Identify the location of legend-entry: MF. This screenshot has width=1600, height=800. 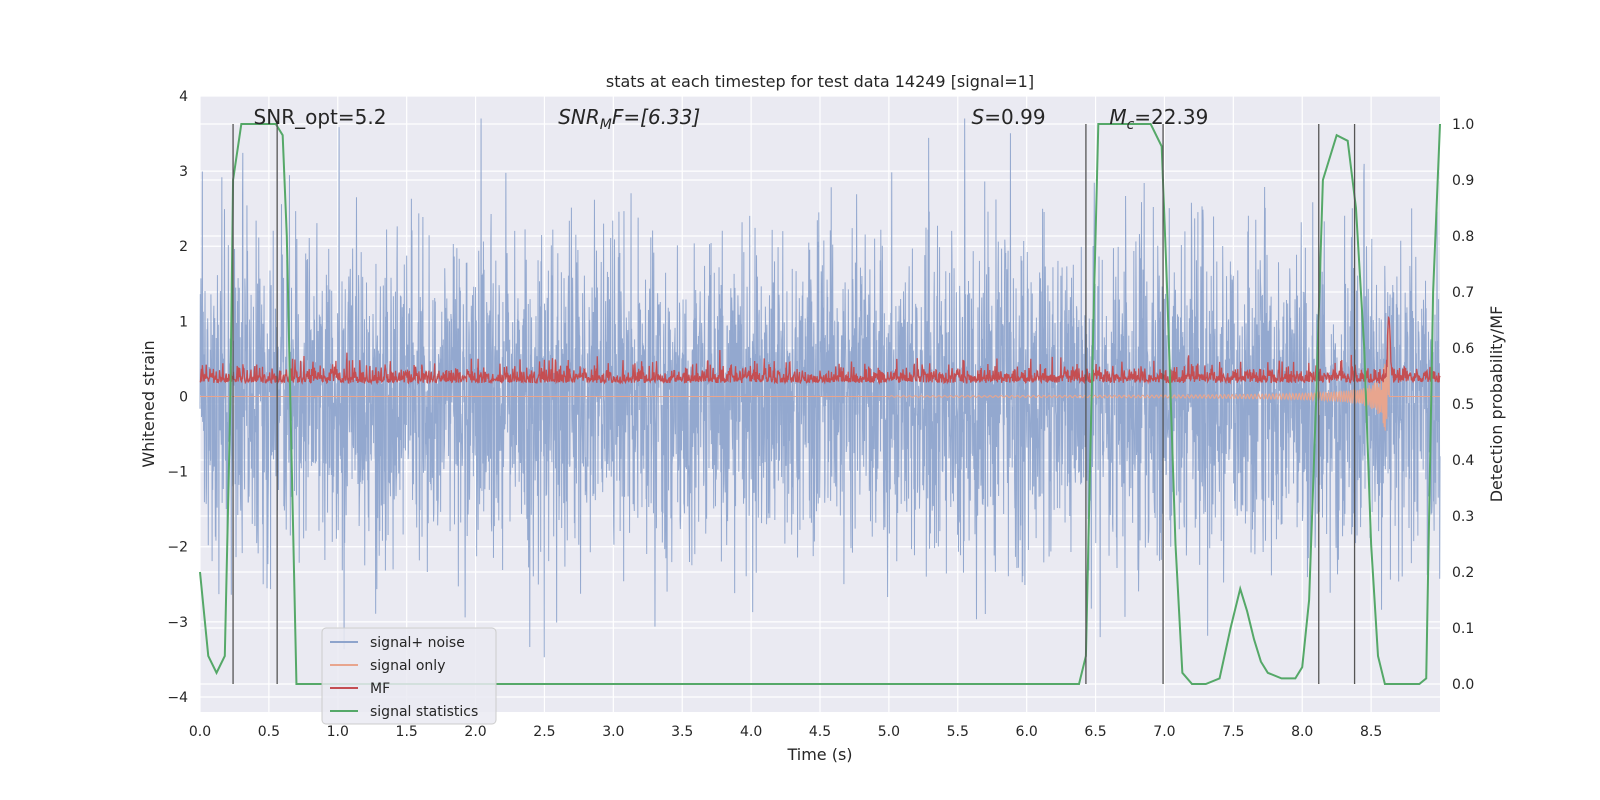
(380, 689).